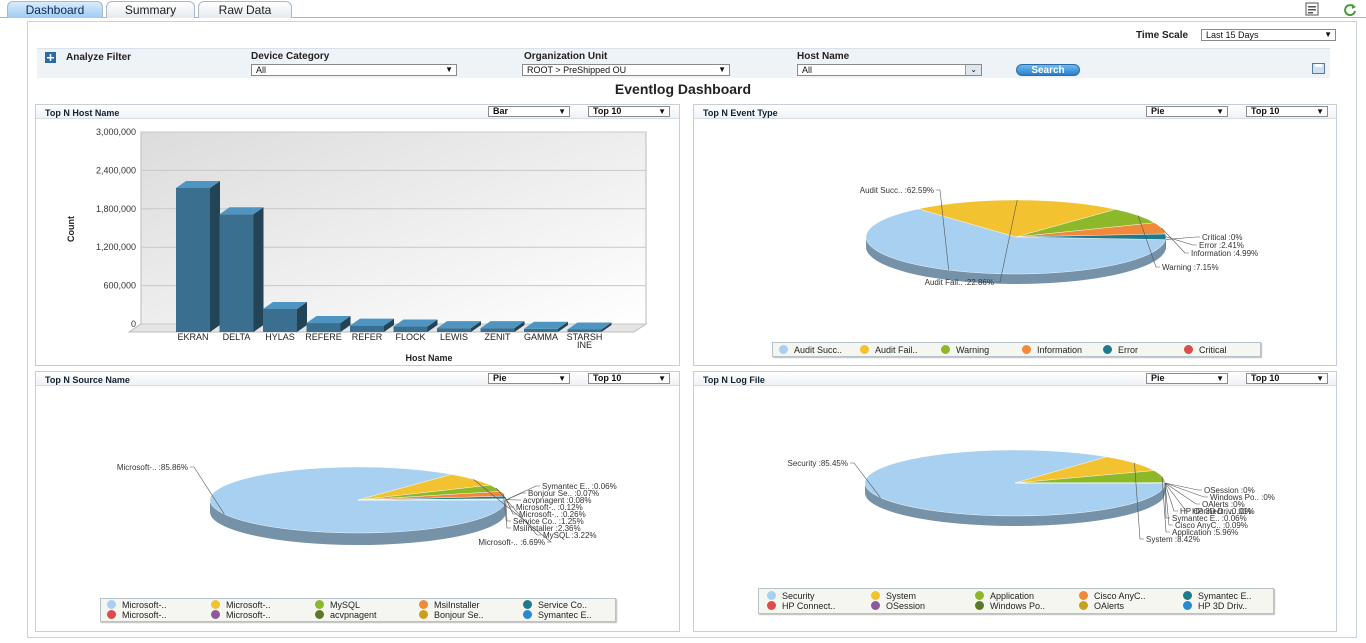 The image size is (1366, 643). I want to click on data-label: Security :85.45%, so click(818, 463).